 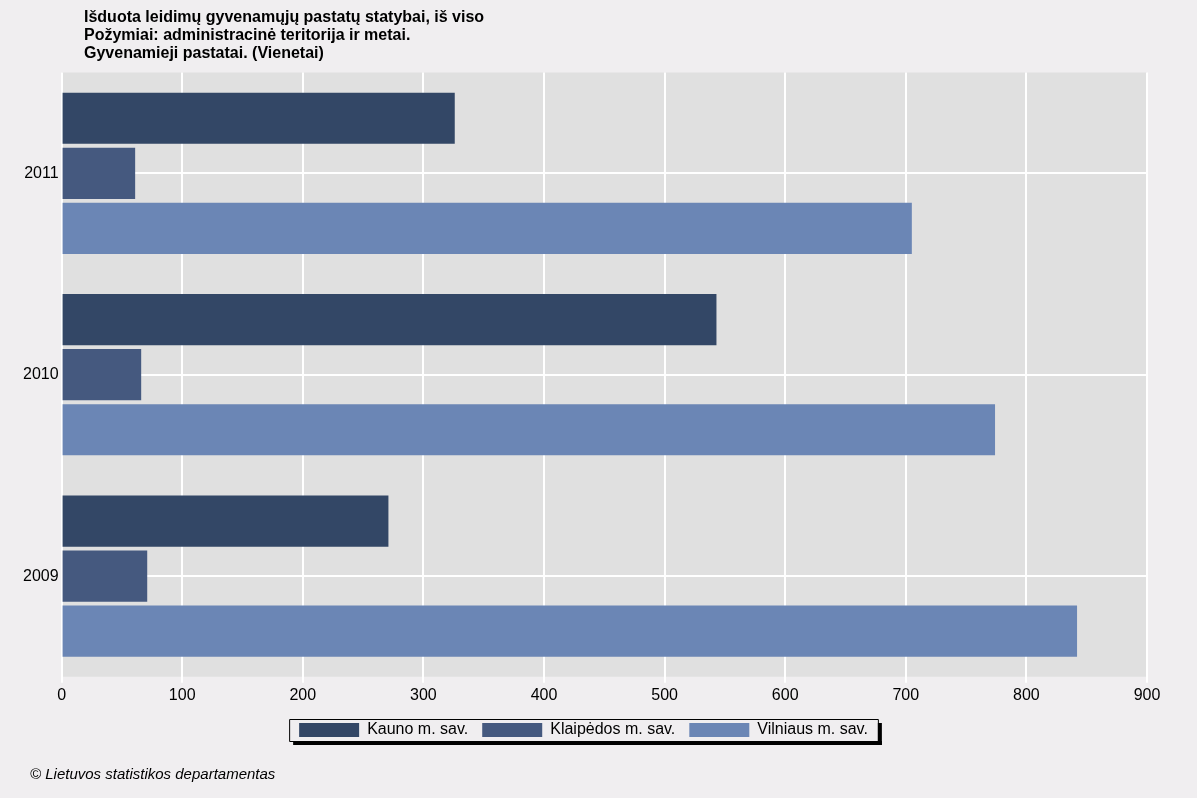 What do you see at coordinates (613, 729) in the screenshot?
I see `legend-label: Klaipėdos m. sav.` at bounding box center [613, 729].